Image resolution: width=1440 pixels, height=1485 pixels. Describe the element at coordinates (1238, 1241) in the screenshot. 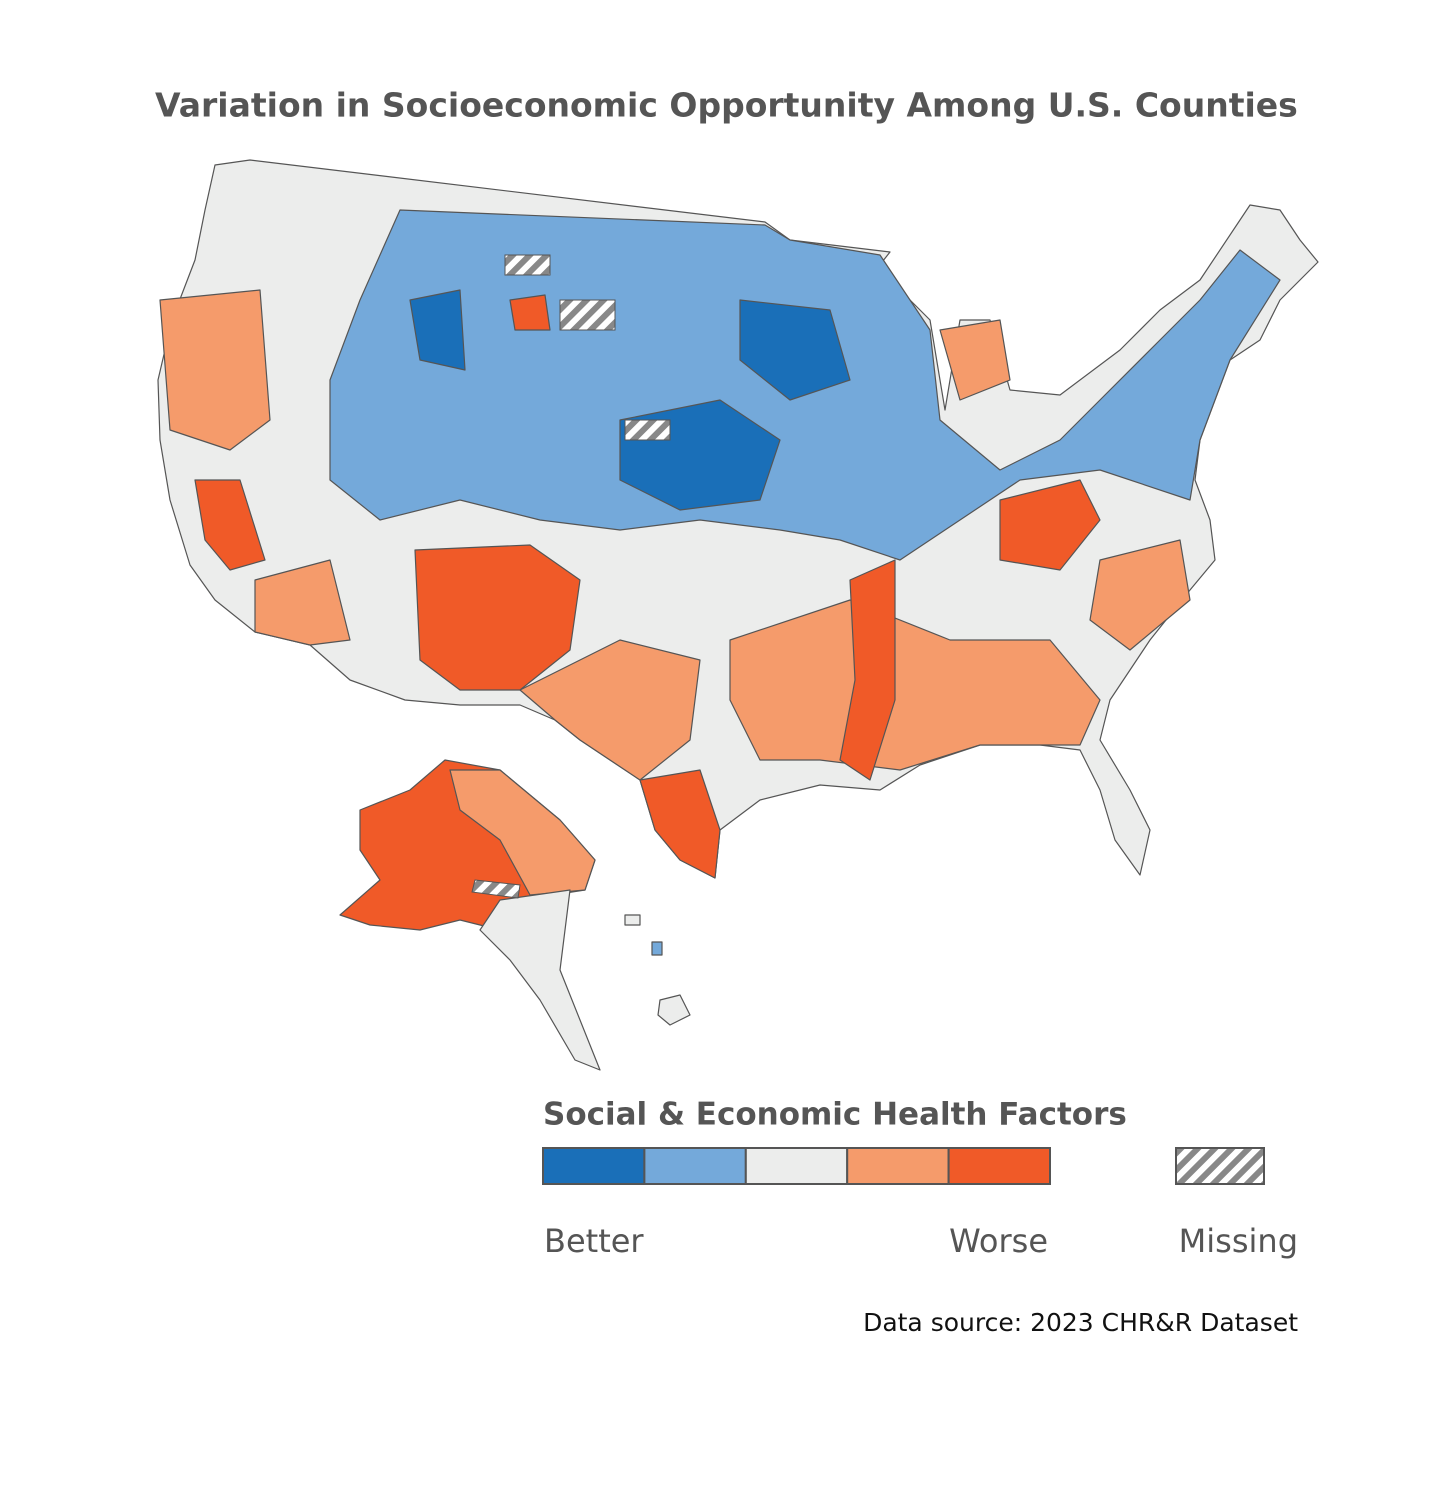

I see `legend-missing-label: Missing` at that location.